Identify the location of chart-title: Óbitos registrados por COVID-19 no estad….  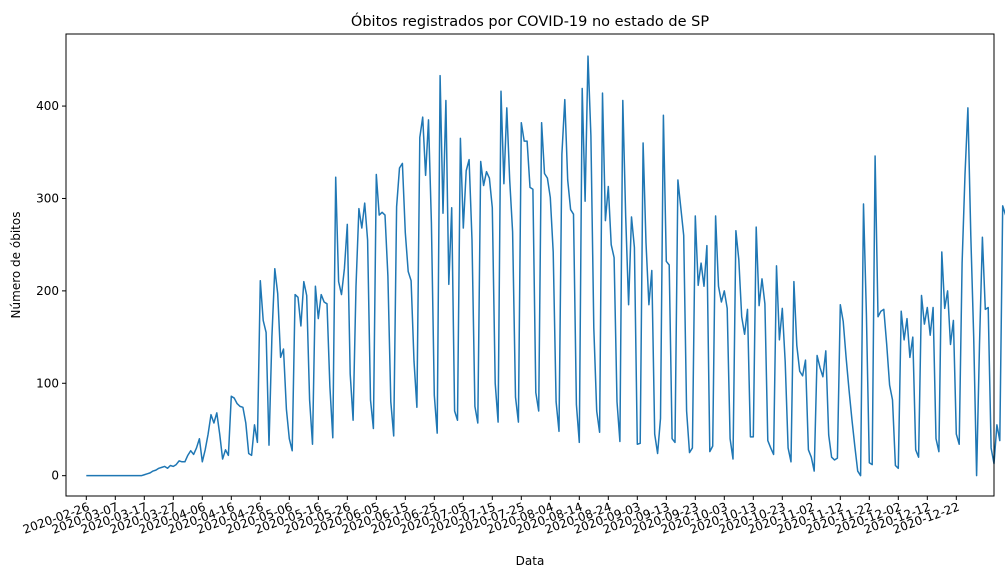
(530, 21).